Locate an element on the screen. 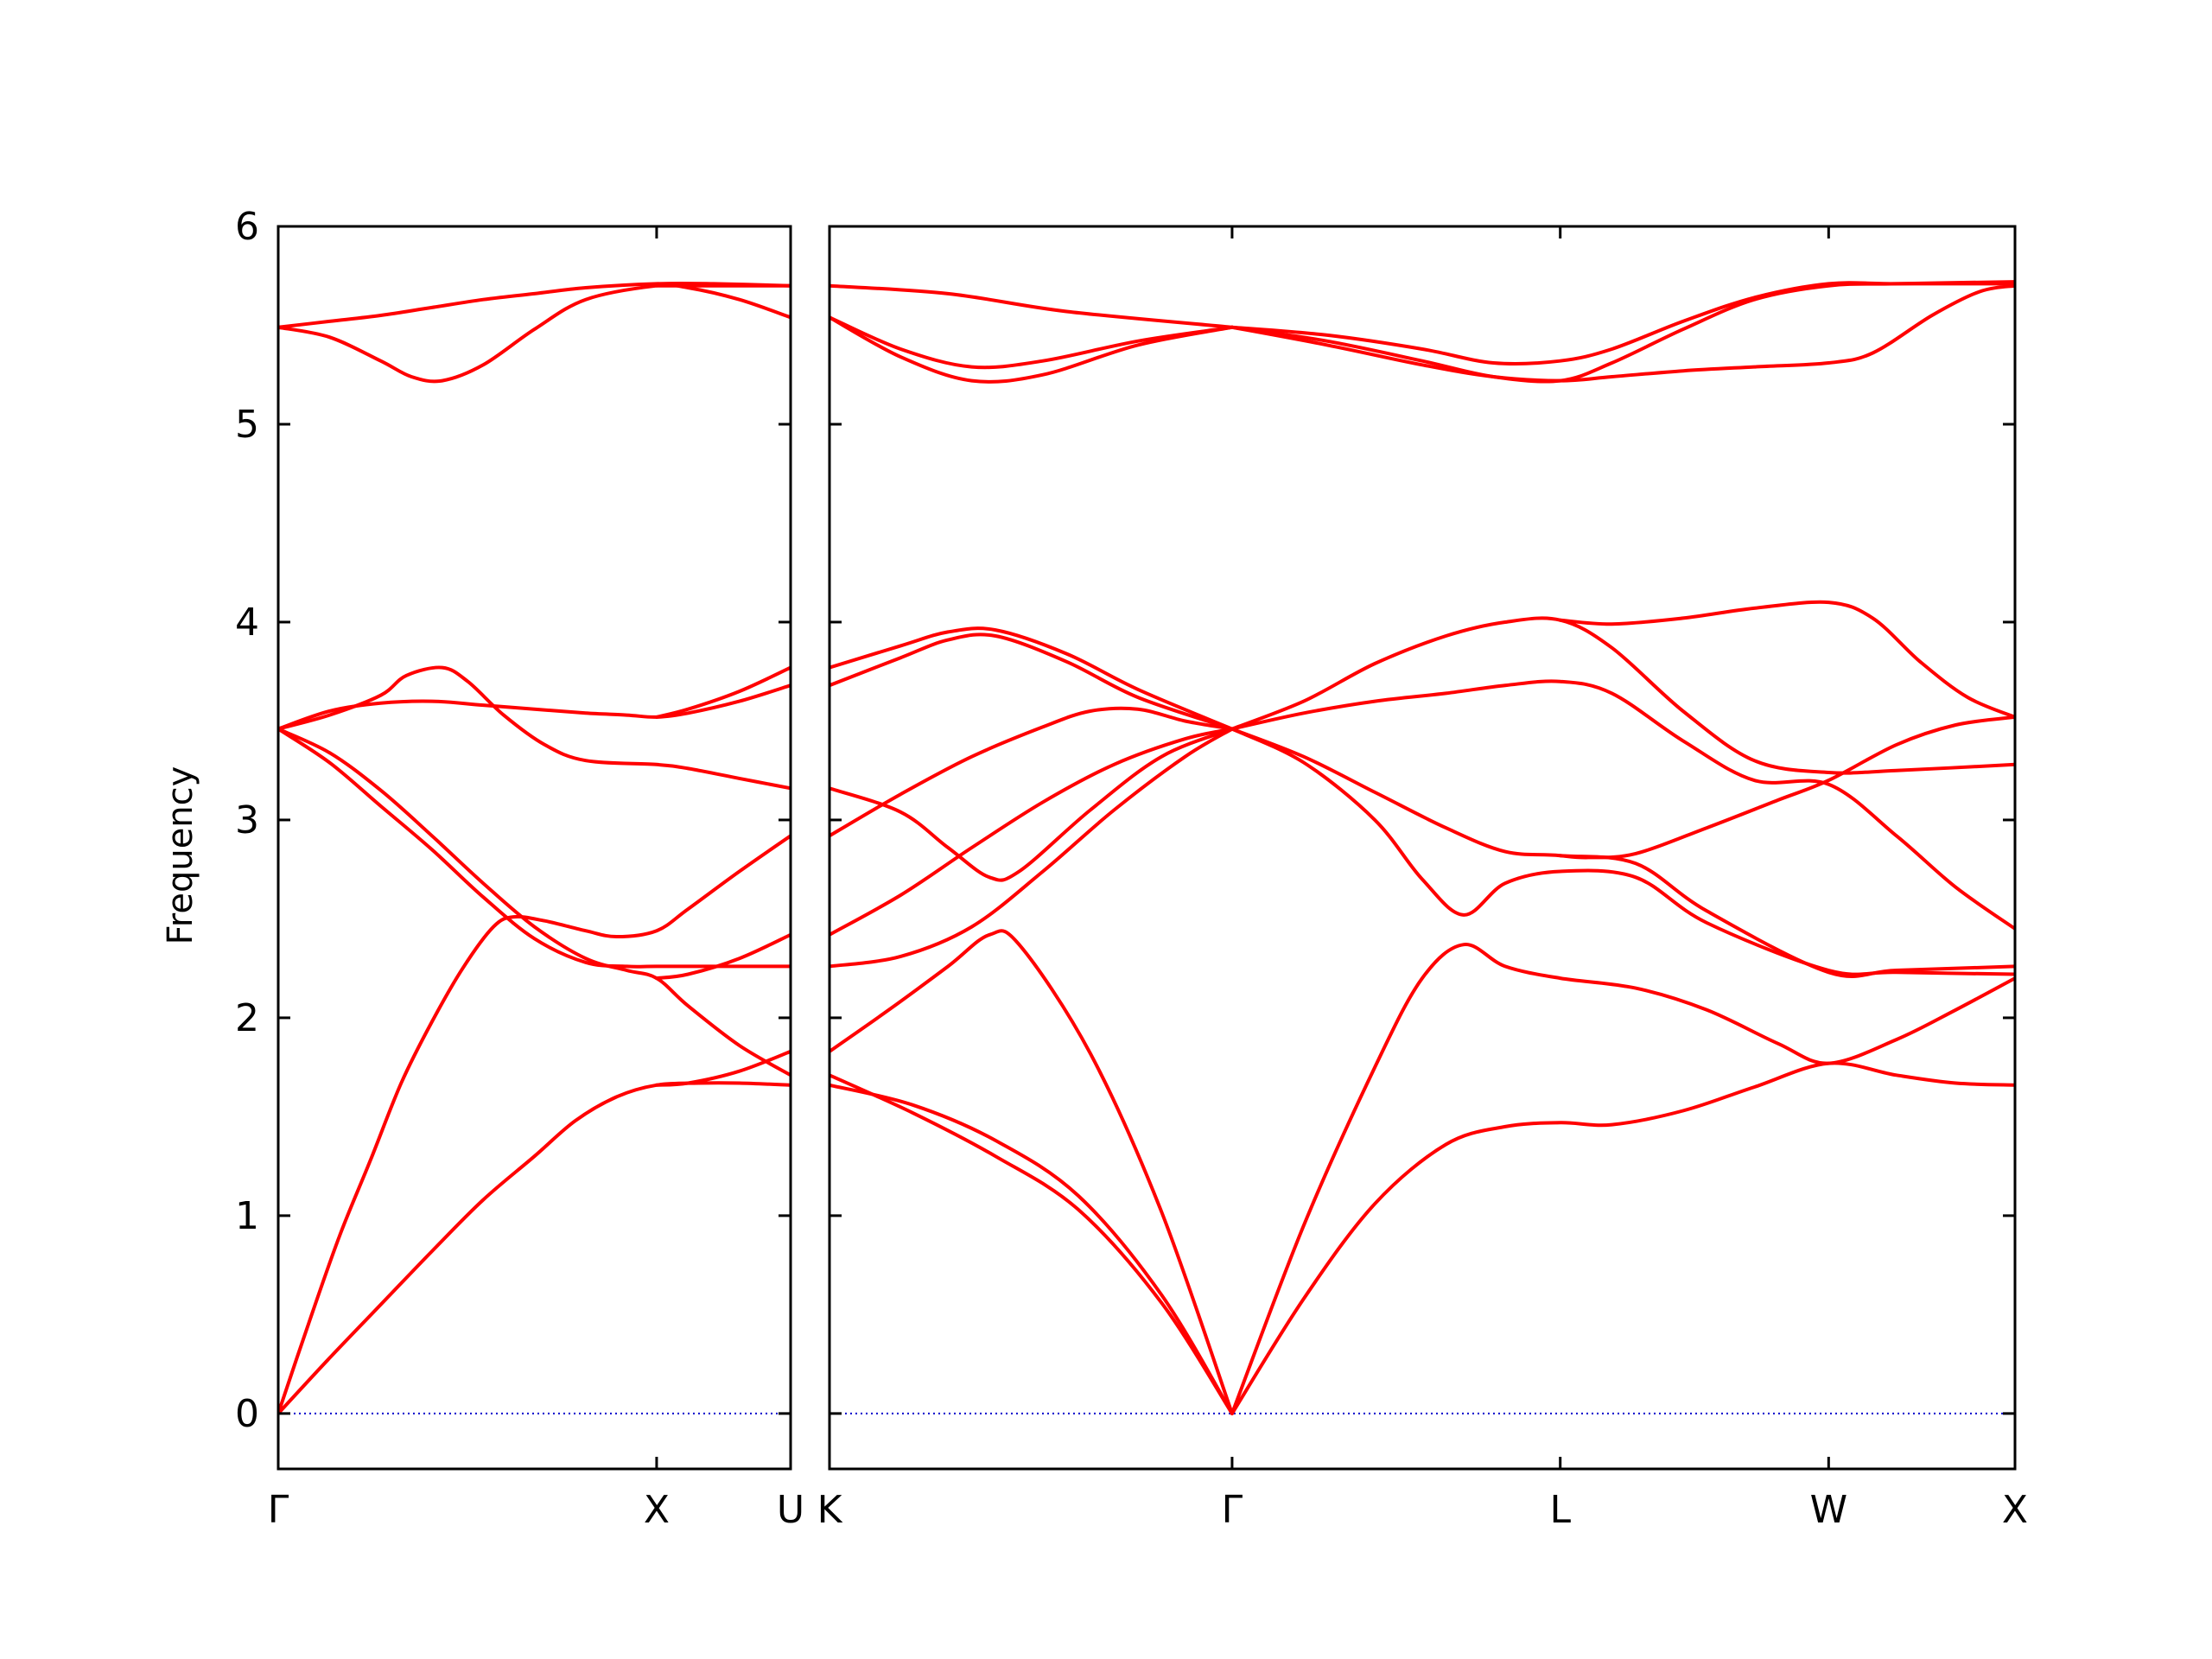  y-tick-label: 1 is located at coordinates (247, 1216).